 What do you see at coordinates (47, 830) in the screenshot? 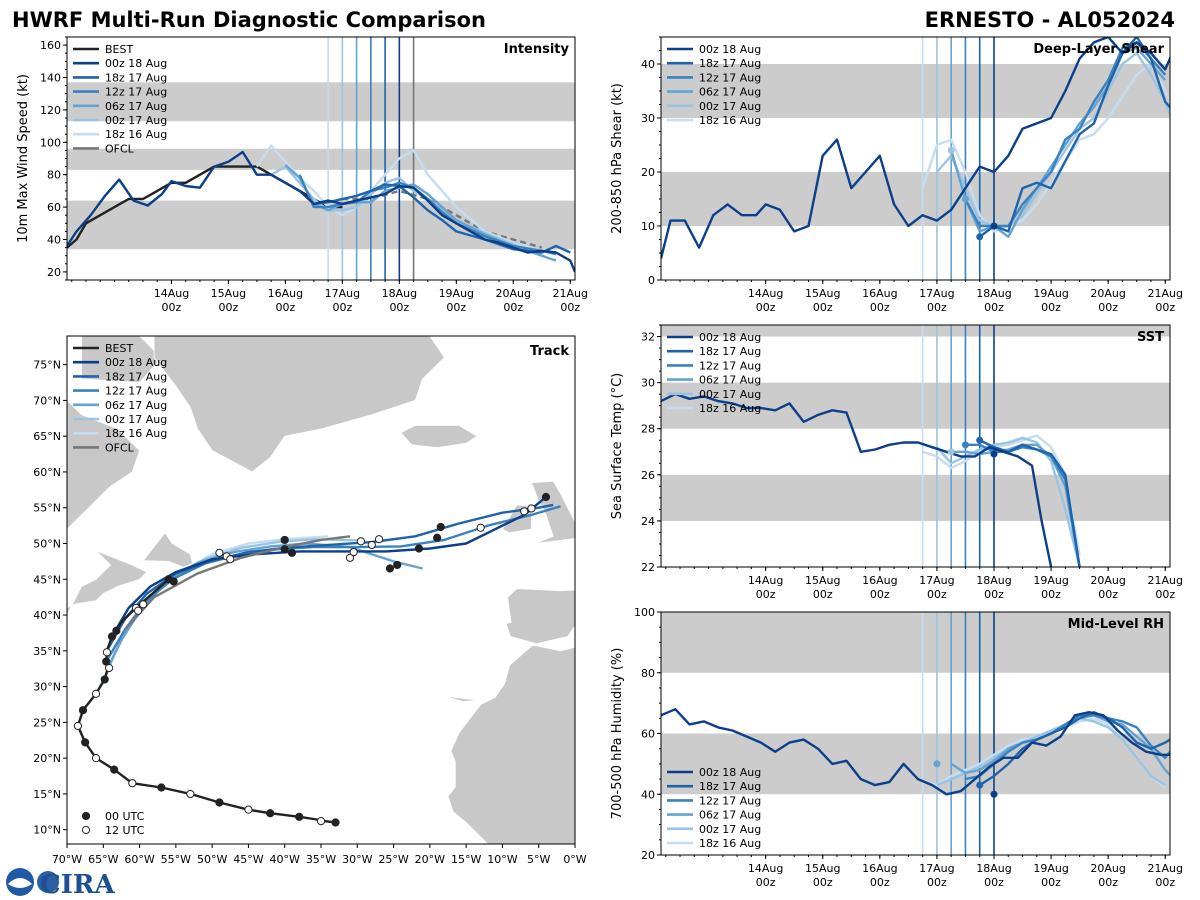
I see `track-ytick-label-0: 10°N` at bounding box center [47, 830].